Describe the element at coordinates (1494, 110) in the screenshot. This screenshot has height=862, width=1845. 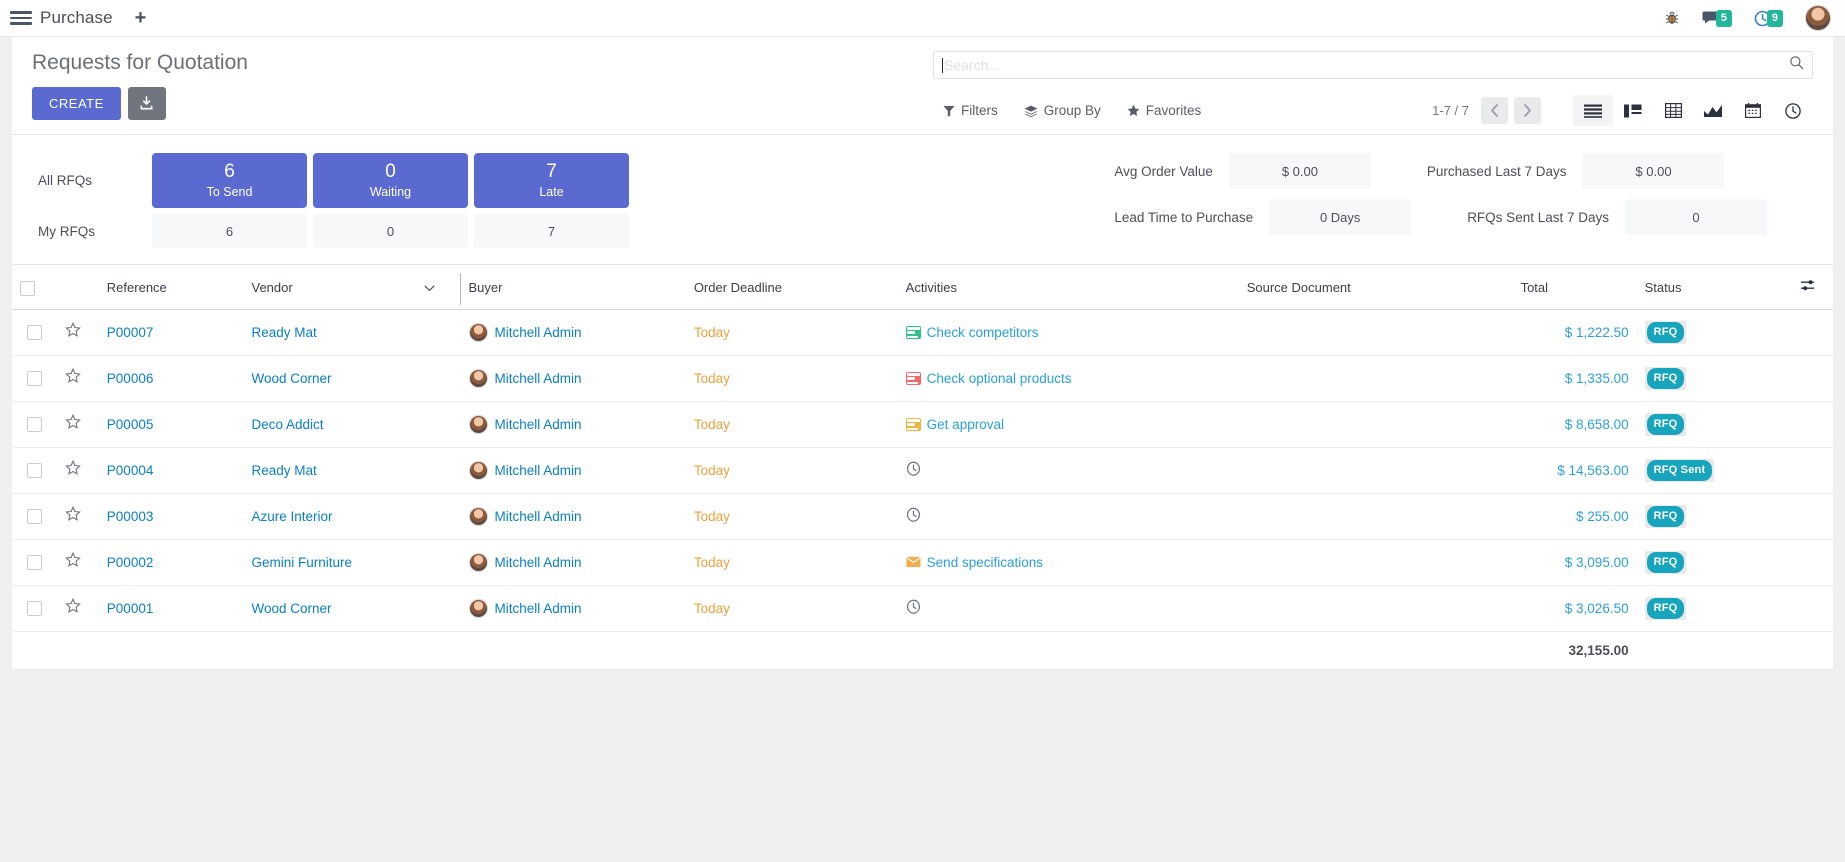
I see `pager-previous-button` at that location.